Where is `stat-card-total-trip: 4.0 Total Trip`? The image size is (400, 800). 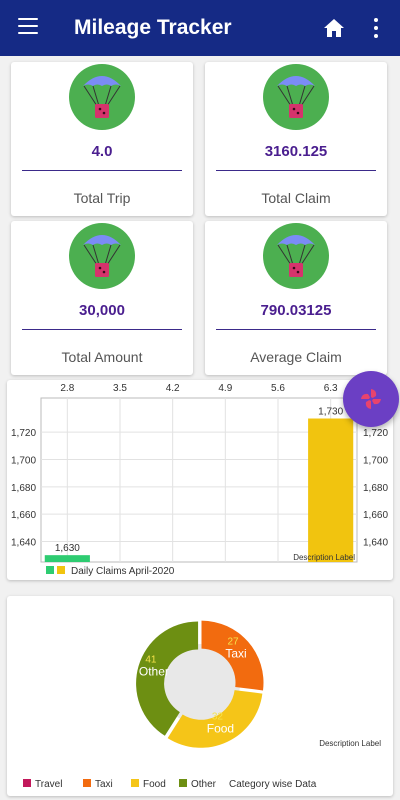
stat-card-total-trip: 4.0 Total Trip is located at coordinates (102, 139).